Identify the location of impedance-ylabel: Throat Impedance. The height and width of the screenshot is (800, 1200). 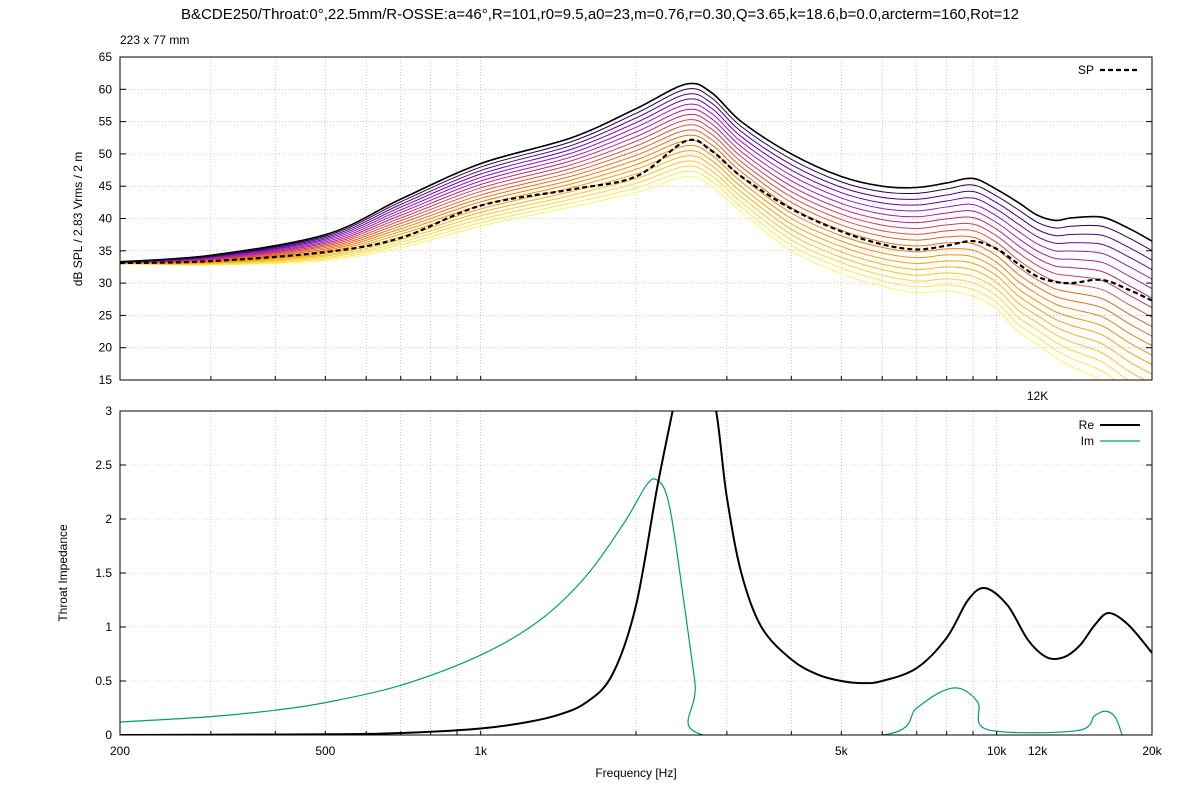
(63, 573).